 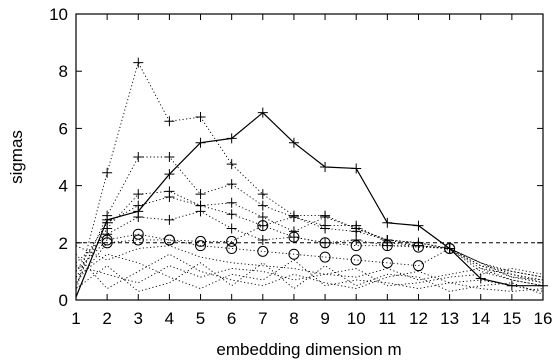 What do you see at coordinates (449, 318) in the screenshot?
I see `x-tick-label: 13` at bounding box center [449, 318].